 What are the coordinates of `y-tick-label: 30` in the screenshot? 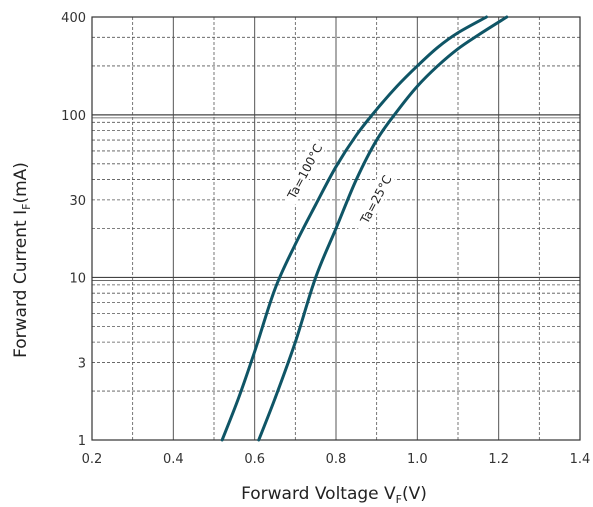 It's located at (77, 201).